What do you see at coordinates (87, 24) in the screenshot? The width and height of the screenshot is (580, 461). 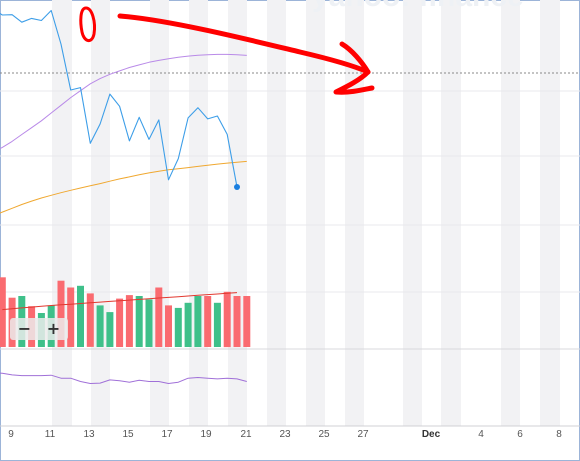 I see `circle-annotation` at bounding box center [87, 24].